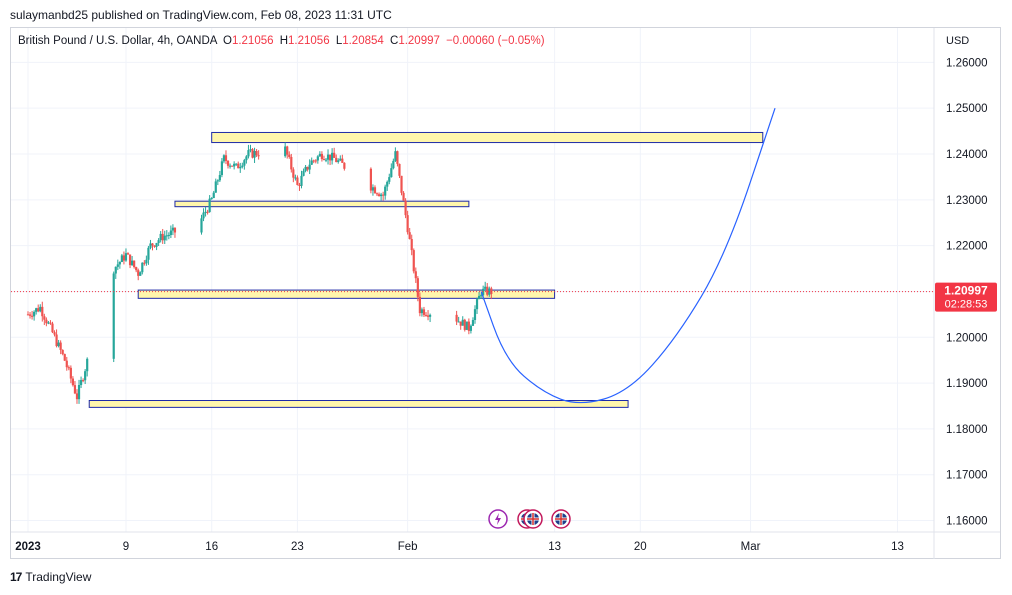  What do you see at coordinates (28, 547) in the screenshot?
I see `x-tick-label: 2023` at bounding box center [28, 547].